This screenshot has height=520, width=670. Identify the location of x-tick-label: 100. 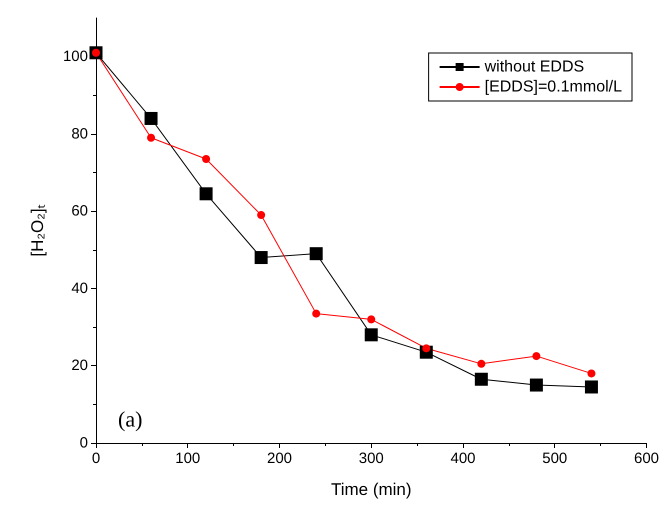
(187, 458).